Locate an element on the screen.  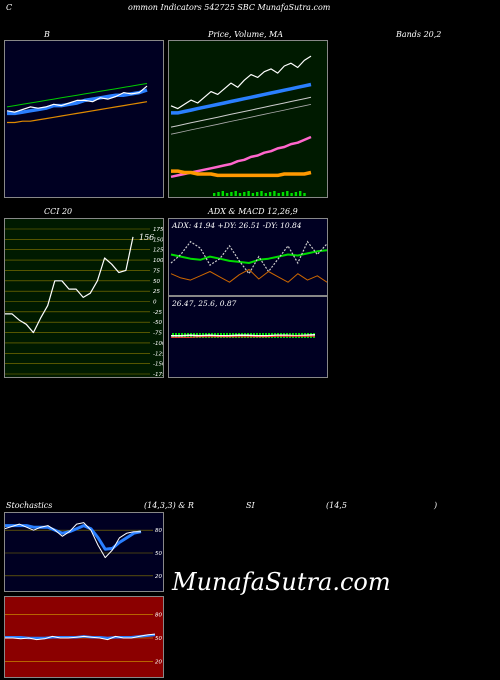
cci-tick-label: 175 is located at coordinates (158, 230).